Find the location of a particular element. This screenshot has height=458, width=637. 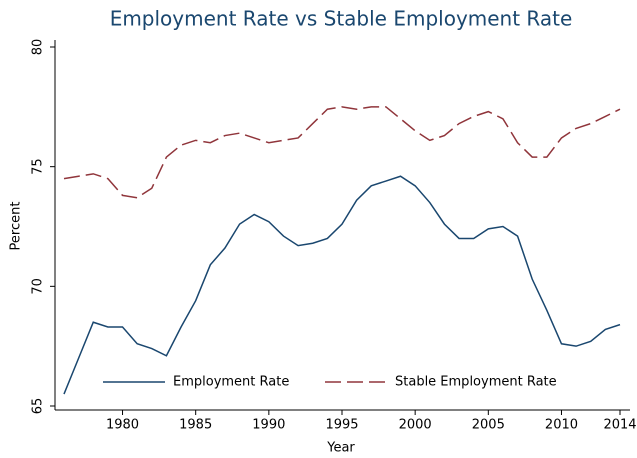

y-tick-label: 80 is located at coordinates (38, 47).